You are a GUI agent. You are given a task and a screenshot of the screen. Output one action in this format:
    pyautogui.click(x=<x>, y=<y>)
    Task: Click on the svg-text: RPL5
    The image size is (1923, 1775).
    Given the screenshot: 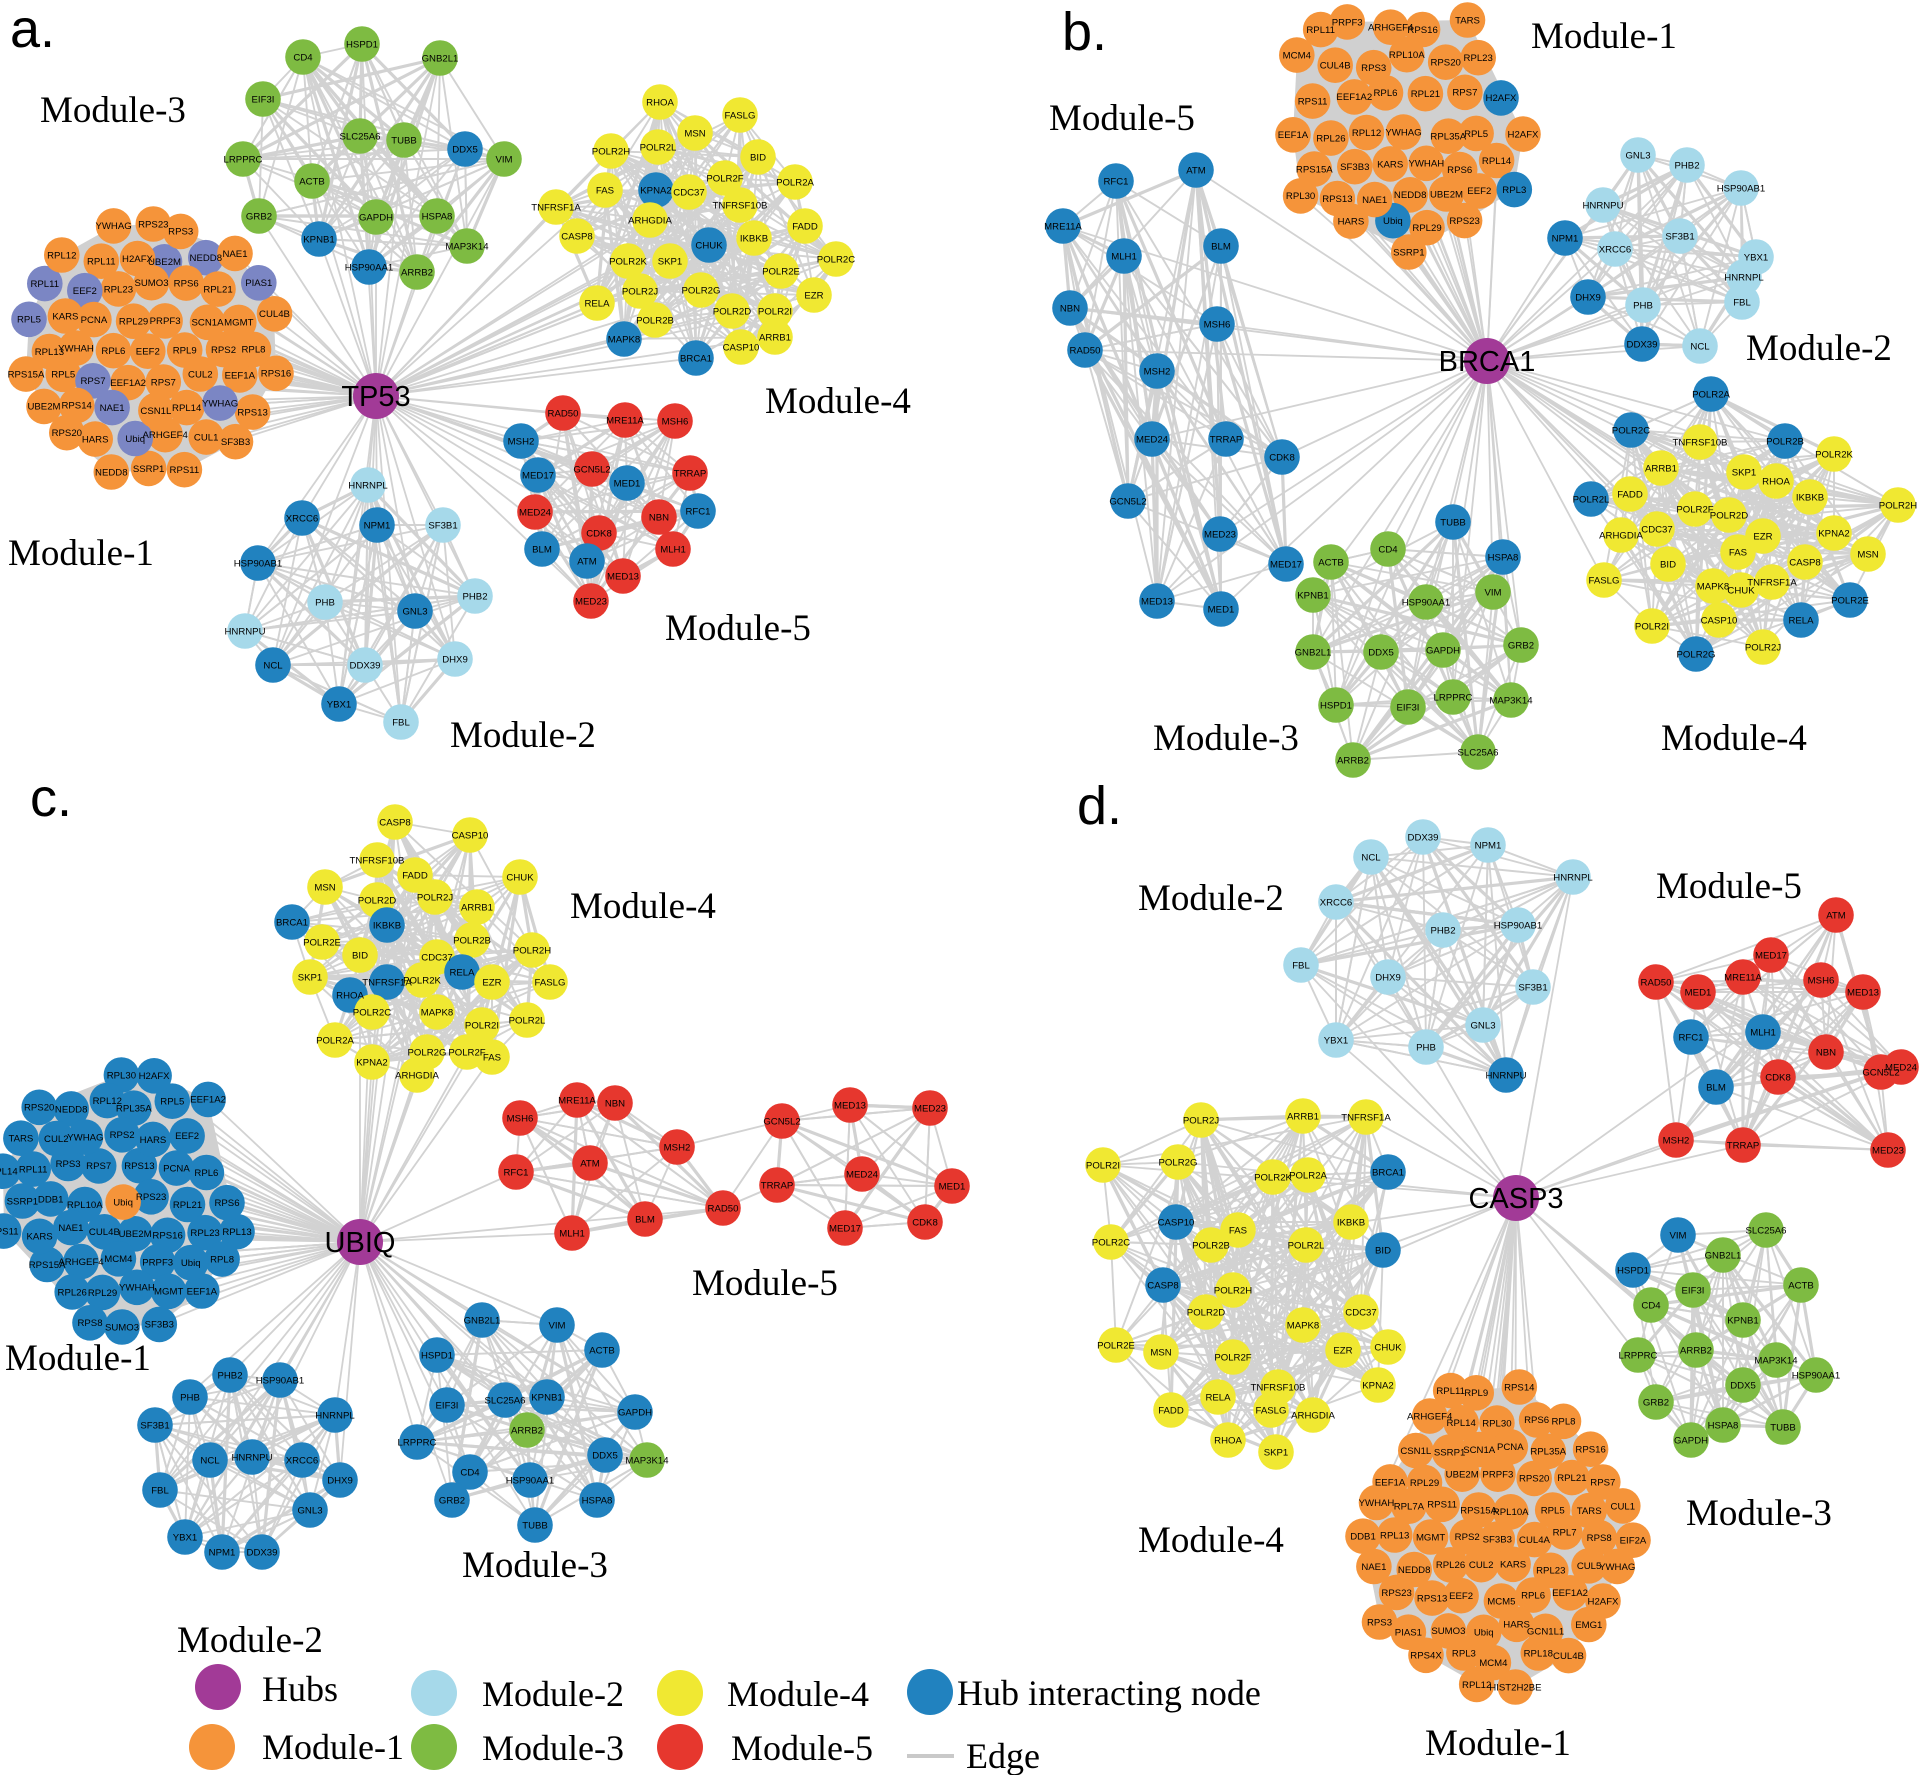 What is the action you would take?
    pyautogui.click(x=63, y=375)
    